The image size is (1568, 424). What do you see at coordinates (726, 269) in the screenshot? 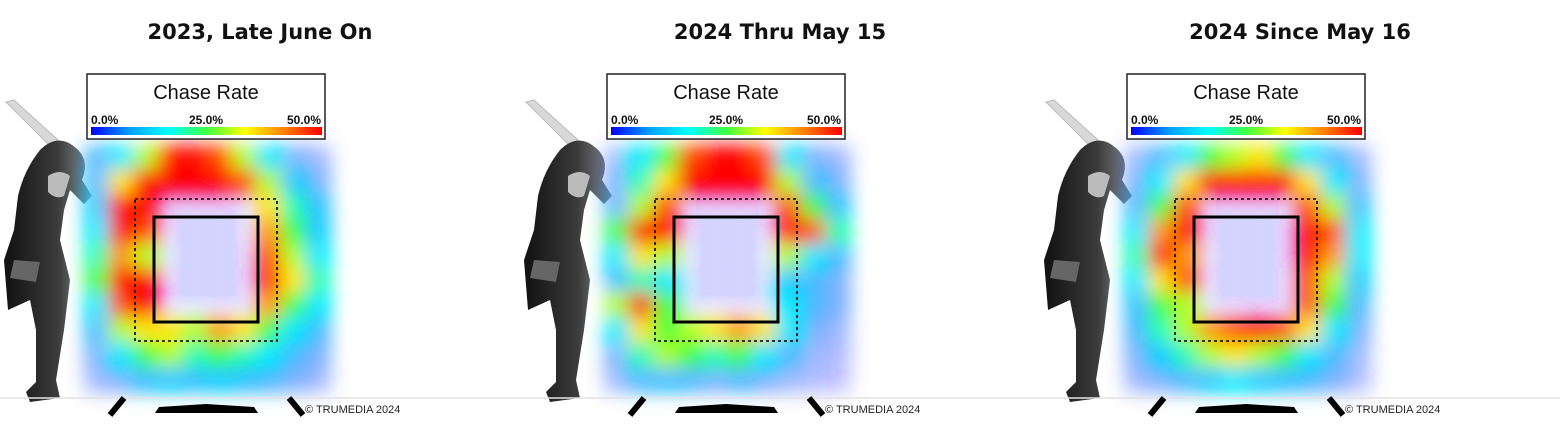
I see `strike-zone` at bounding box center [726, 269].